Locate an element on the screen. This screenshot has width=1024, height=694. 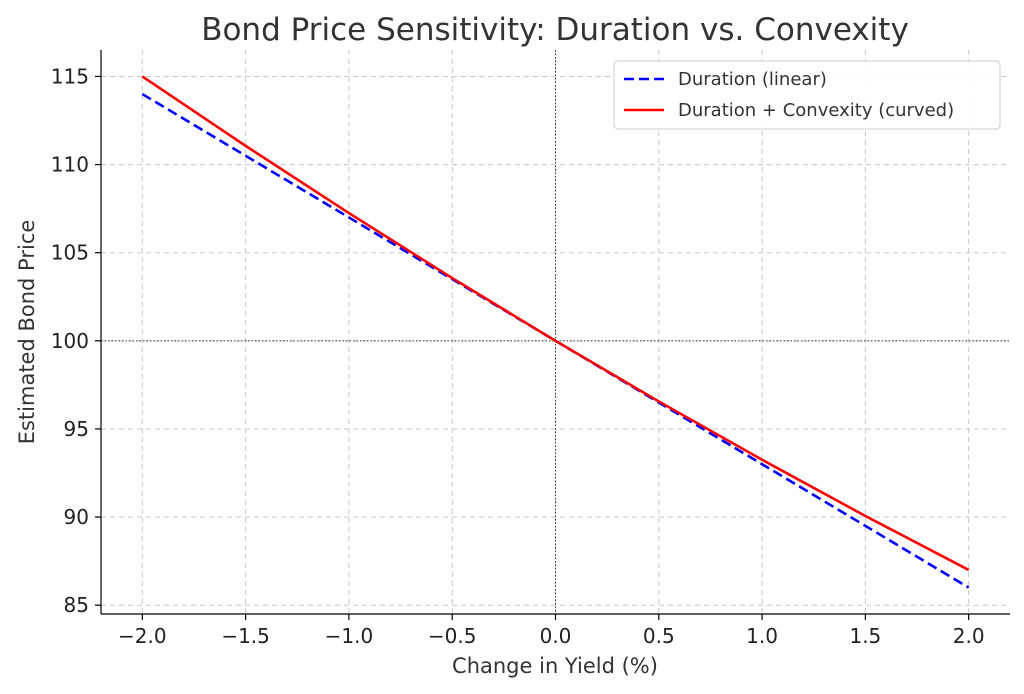
legend-label-duration: Duration (linear) is located at coordinates (752, 79).